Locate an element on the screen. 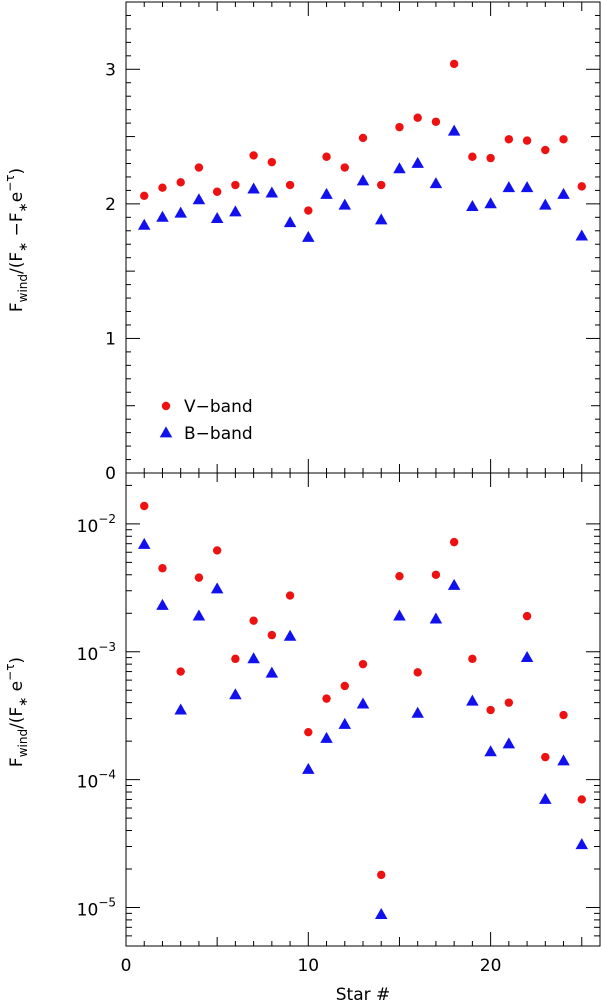 Image resolution: width=601 pixels, height=1005 pixels. x-tick-label: 20 is located at coordinates (491, 966).